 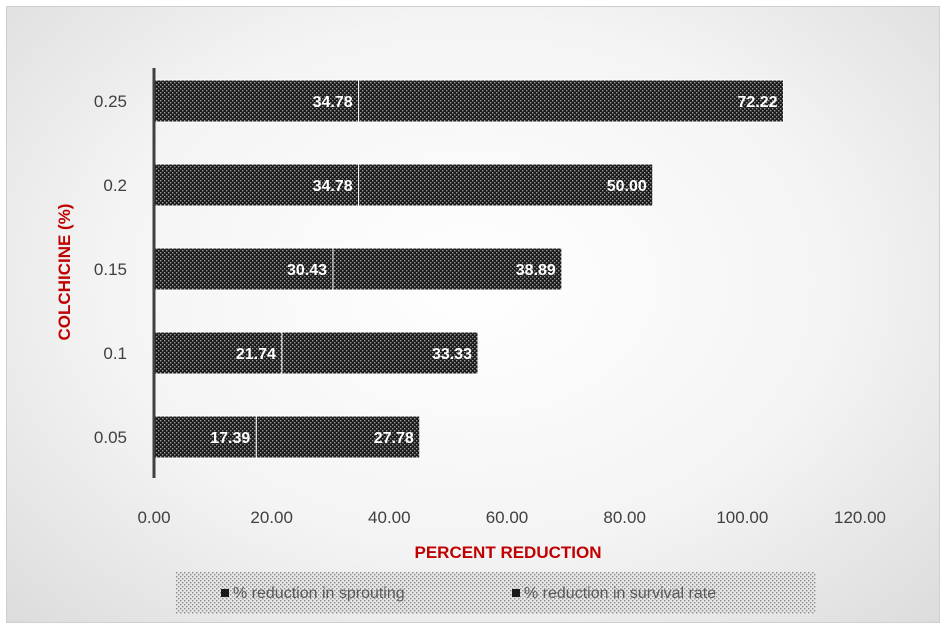 I want to click on bar-series2-0.1, so click(x=380, y=353).